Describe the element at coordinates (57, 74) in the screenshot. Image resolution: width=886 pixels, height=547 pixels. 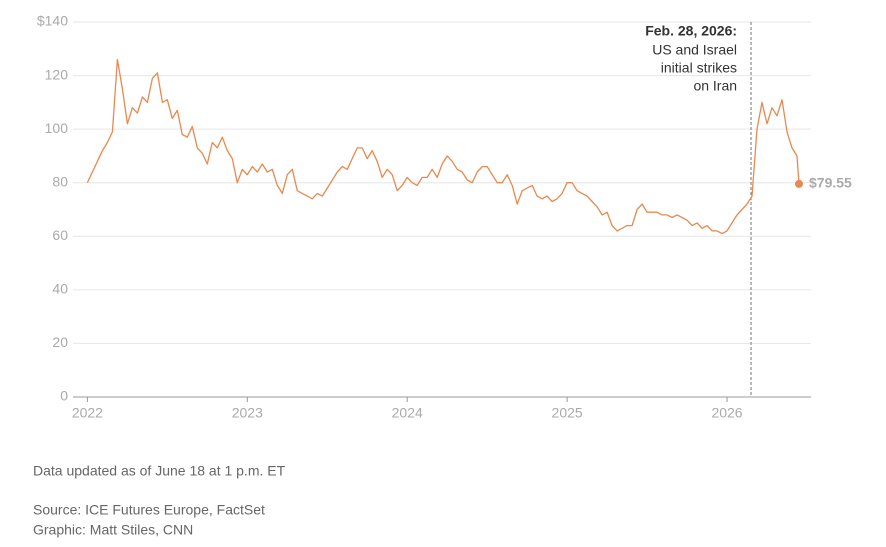
I see `y-tick-label: 120` at that location.